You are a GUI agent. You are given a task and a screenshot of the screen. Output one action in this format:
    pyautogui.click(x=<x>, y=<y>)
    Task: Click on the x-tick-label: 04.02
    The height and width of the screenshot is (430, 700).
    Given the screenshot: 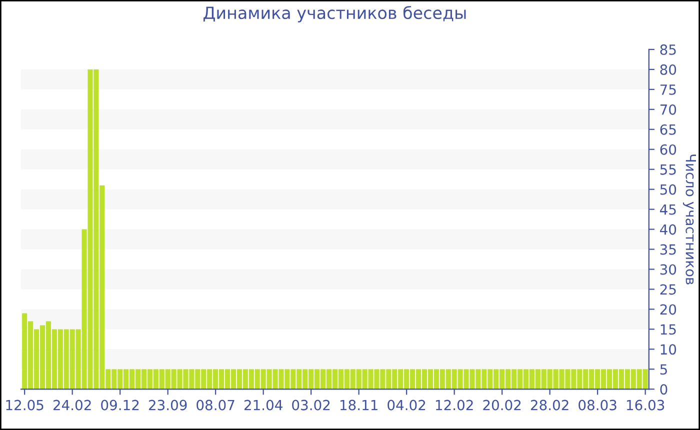 What is the action you would take?
    pyautogui.click(x=407, y=405)
    